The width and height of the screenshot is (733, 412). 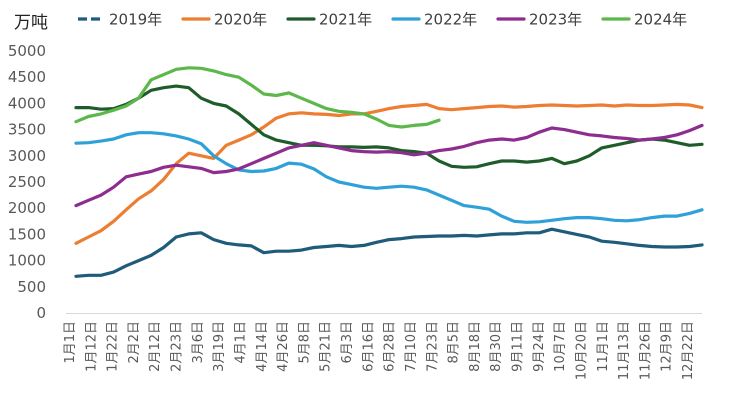 I want to click on x-tick-label: 7月10日, so click(x=411, y=346).